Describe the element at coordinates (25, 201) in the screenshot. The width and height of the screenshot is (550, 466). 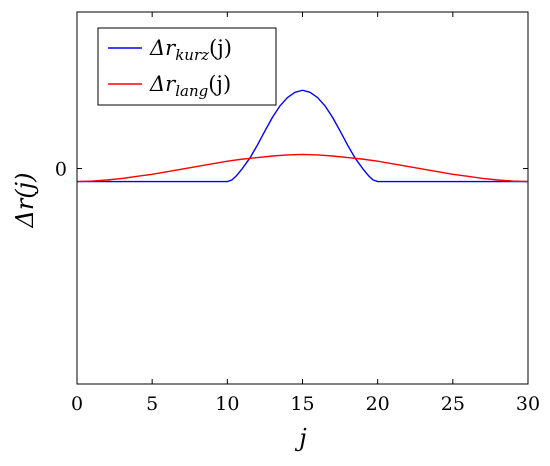
I see `y-axis-label: Δr(j)` at that location.